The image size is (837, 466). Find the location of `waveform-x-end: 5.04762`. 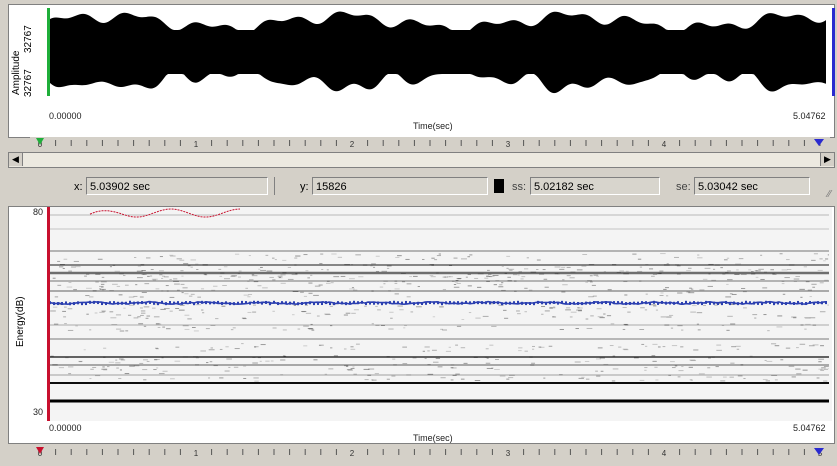

waveform-x-end: 5.04762 is located at coordinates (809, 116).